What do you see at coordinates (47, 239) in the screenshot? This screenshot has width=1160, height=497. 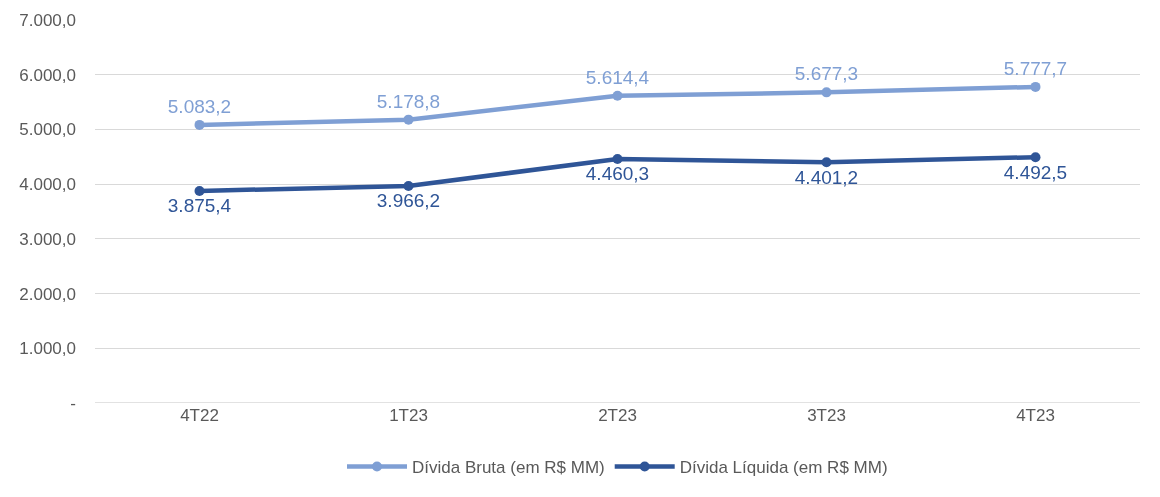 I see `y-tick-label: 3.000,0` at bounding box center [47, 239].